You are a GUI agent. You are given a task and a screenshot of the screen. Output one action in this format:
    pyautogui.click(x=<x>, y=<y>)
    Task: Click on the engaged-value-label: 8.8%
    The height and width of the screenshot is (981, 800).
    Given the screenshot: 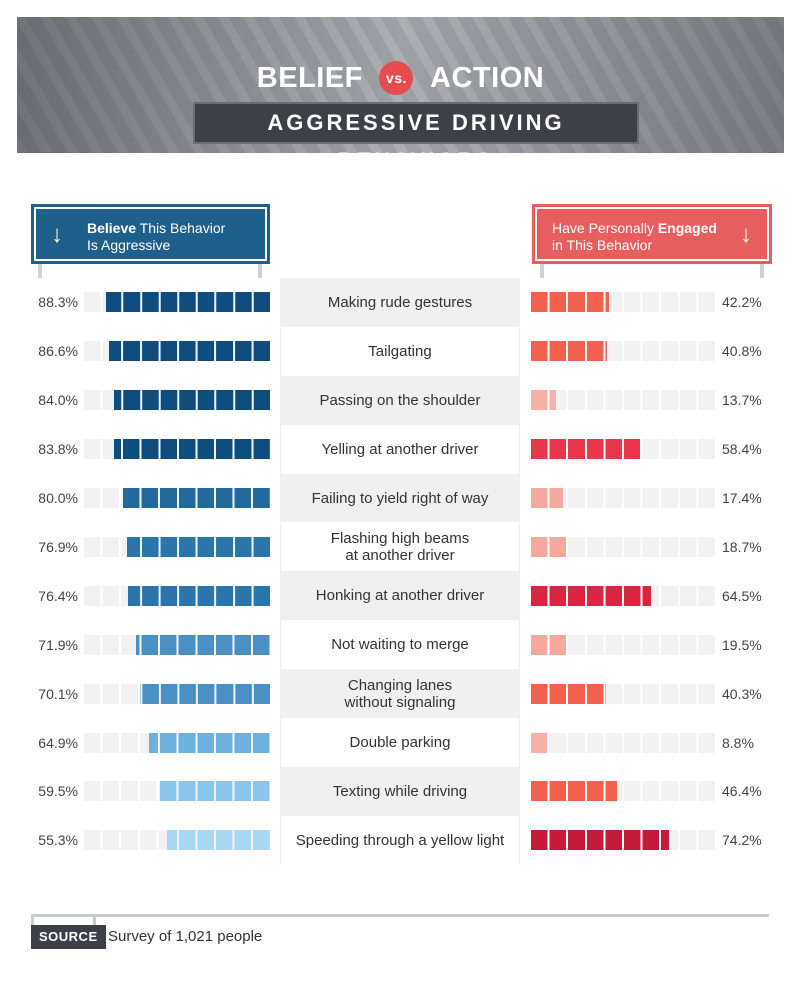 What is the action you would take?
    pyautogui.click(x=738, y=742)
    